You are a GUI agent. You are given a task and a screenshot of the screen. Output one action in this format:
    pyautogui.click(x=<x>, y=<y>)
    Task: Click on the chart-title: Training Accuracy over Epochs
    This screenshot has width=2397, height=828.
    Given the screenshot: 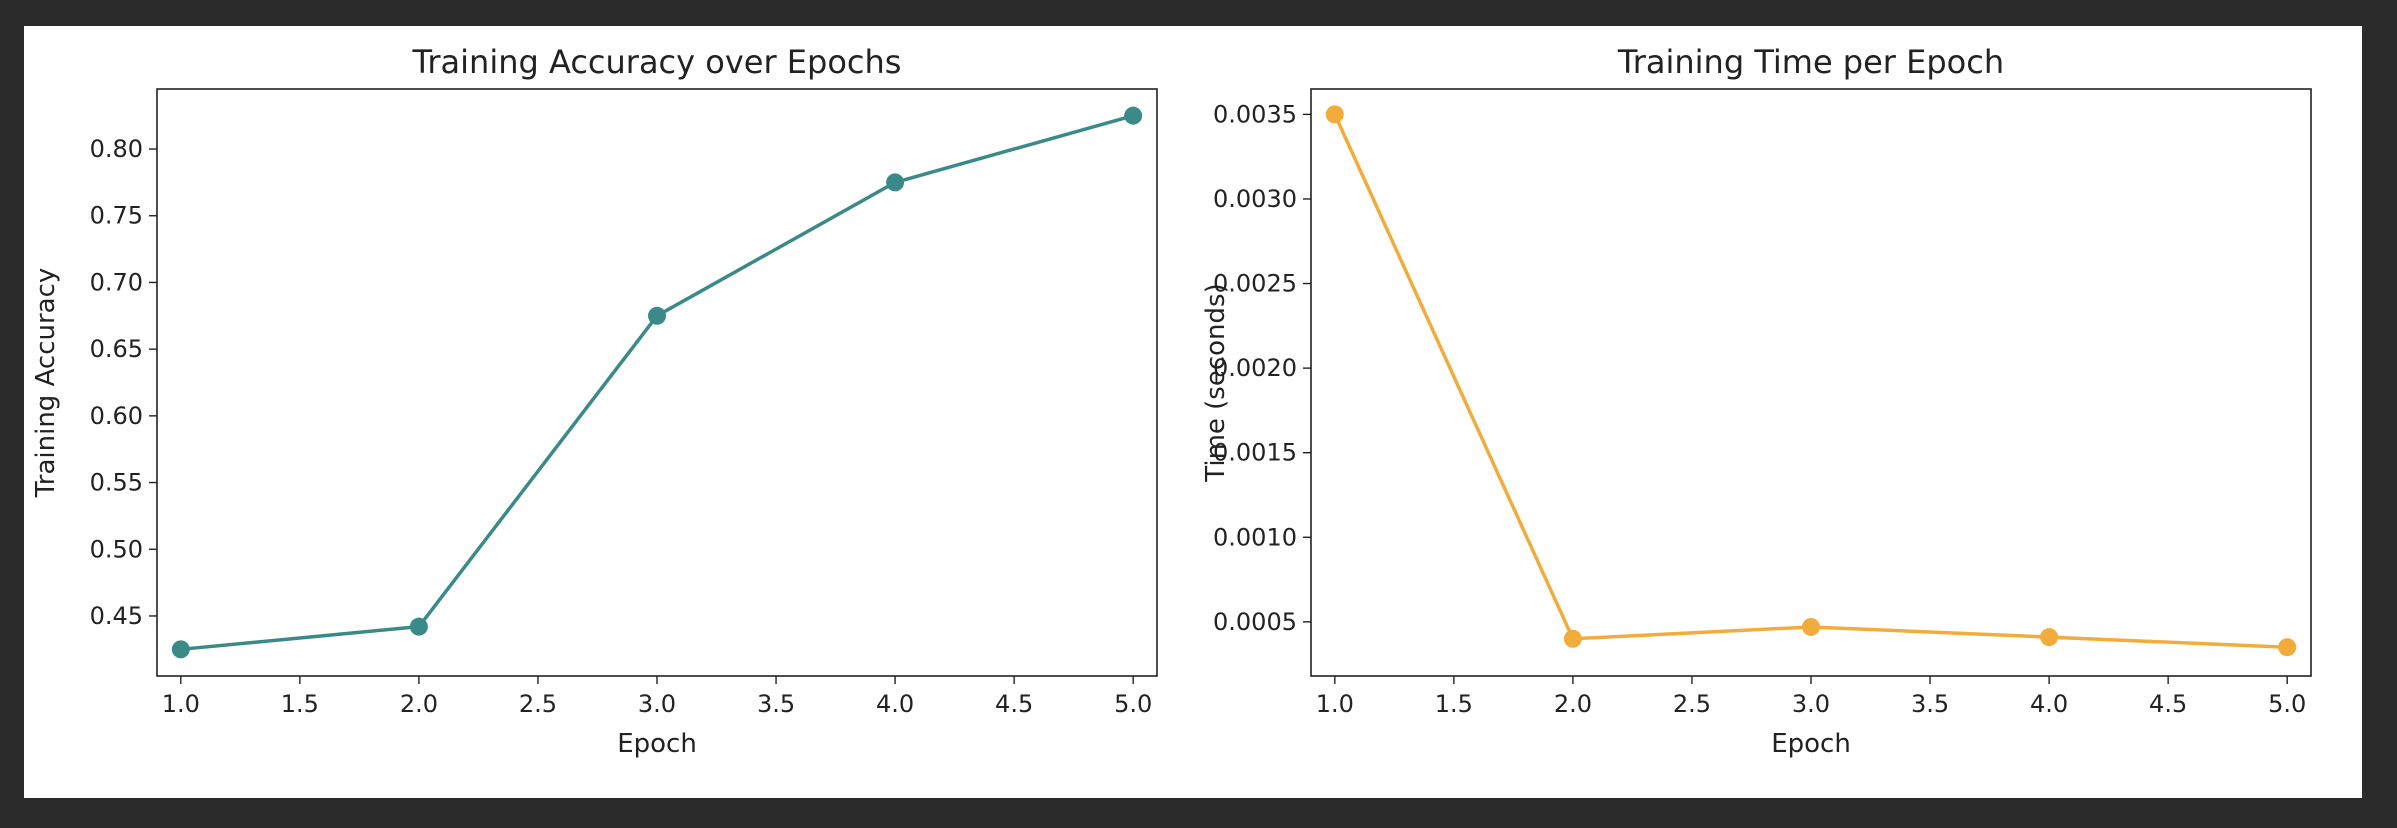 What is the action you would take?
    pyautogui.click(x=657, y=62)
    